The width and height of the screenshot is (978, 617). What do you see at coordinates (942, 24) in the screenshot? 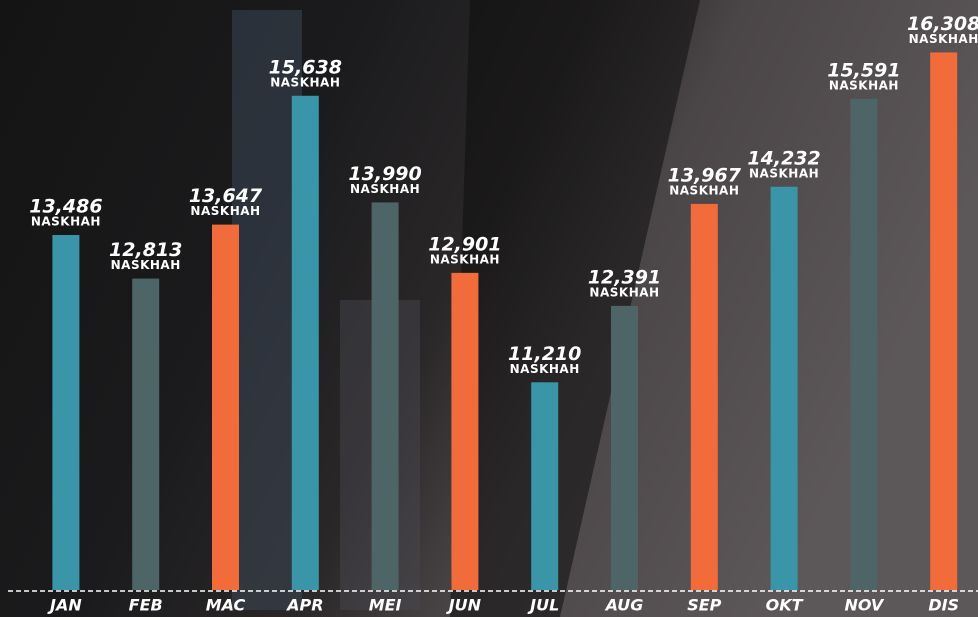
I see `value-label: 16,308` at bounding box center [942, 24].